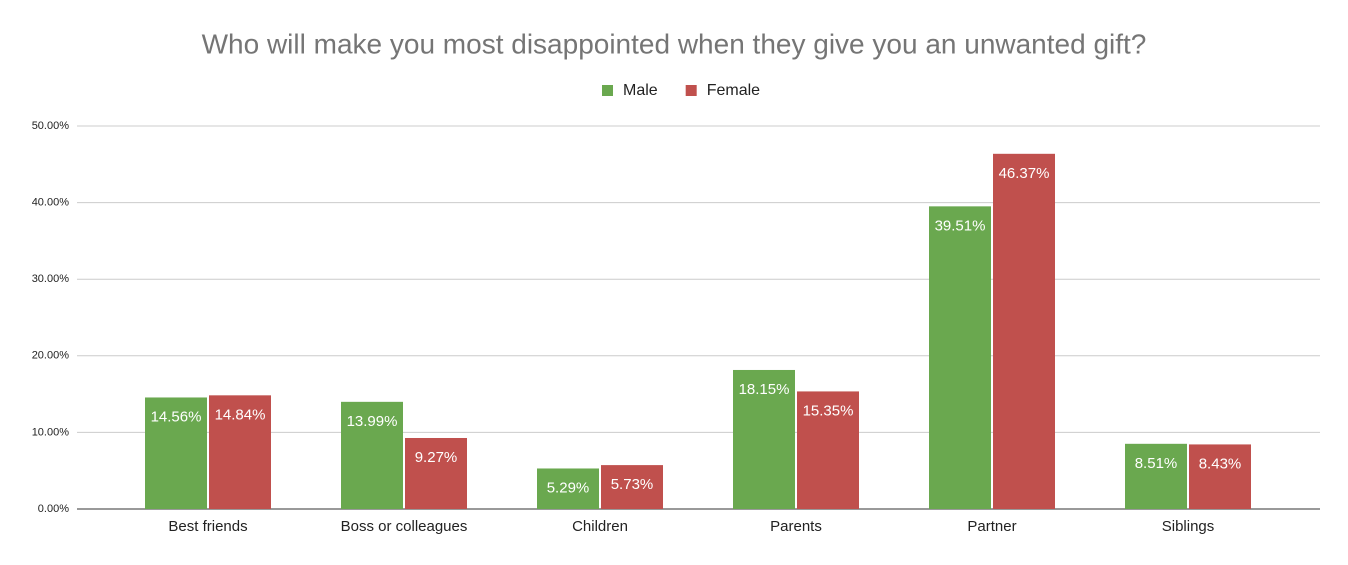  I want to click on value-label: 14.56%, so click(176, 416).